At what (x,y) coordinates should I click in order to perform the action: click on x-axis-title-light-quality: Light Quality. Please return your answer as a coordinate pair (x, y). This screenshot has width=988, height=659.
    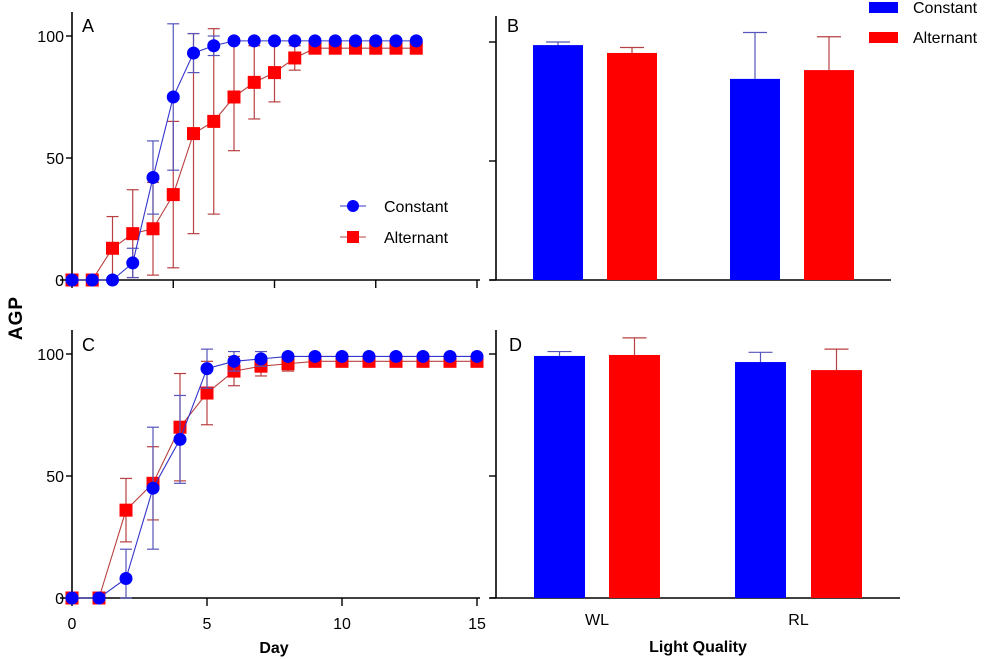
    Looking at the image, I should click on (698, 647).